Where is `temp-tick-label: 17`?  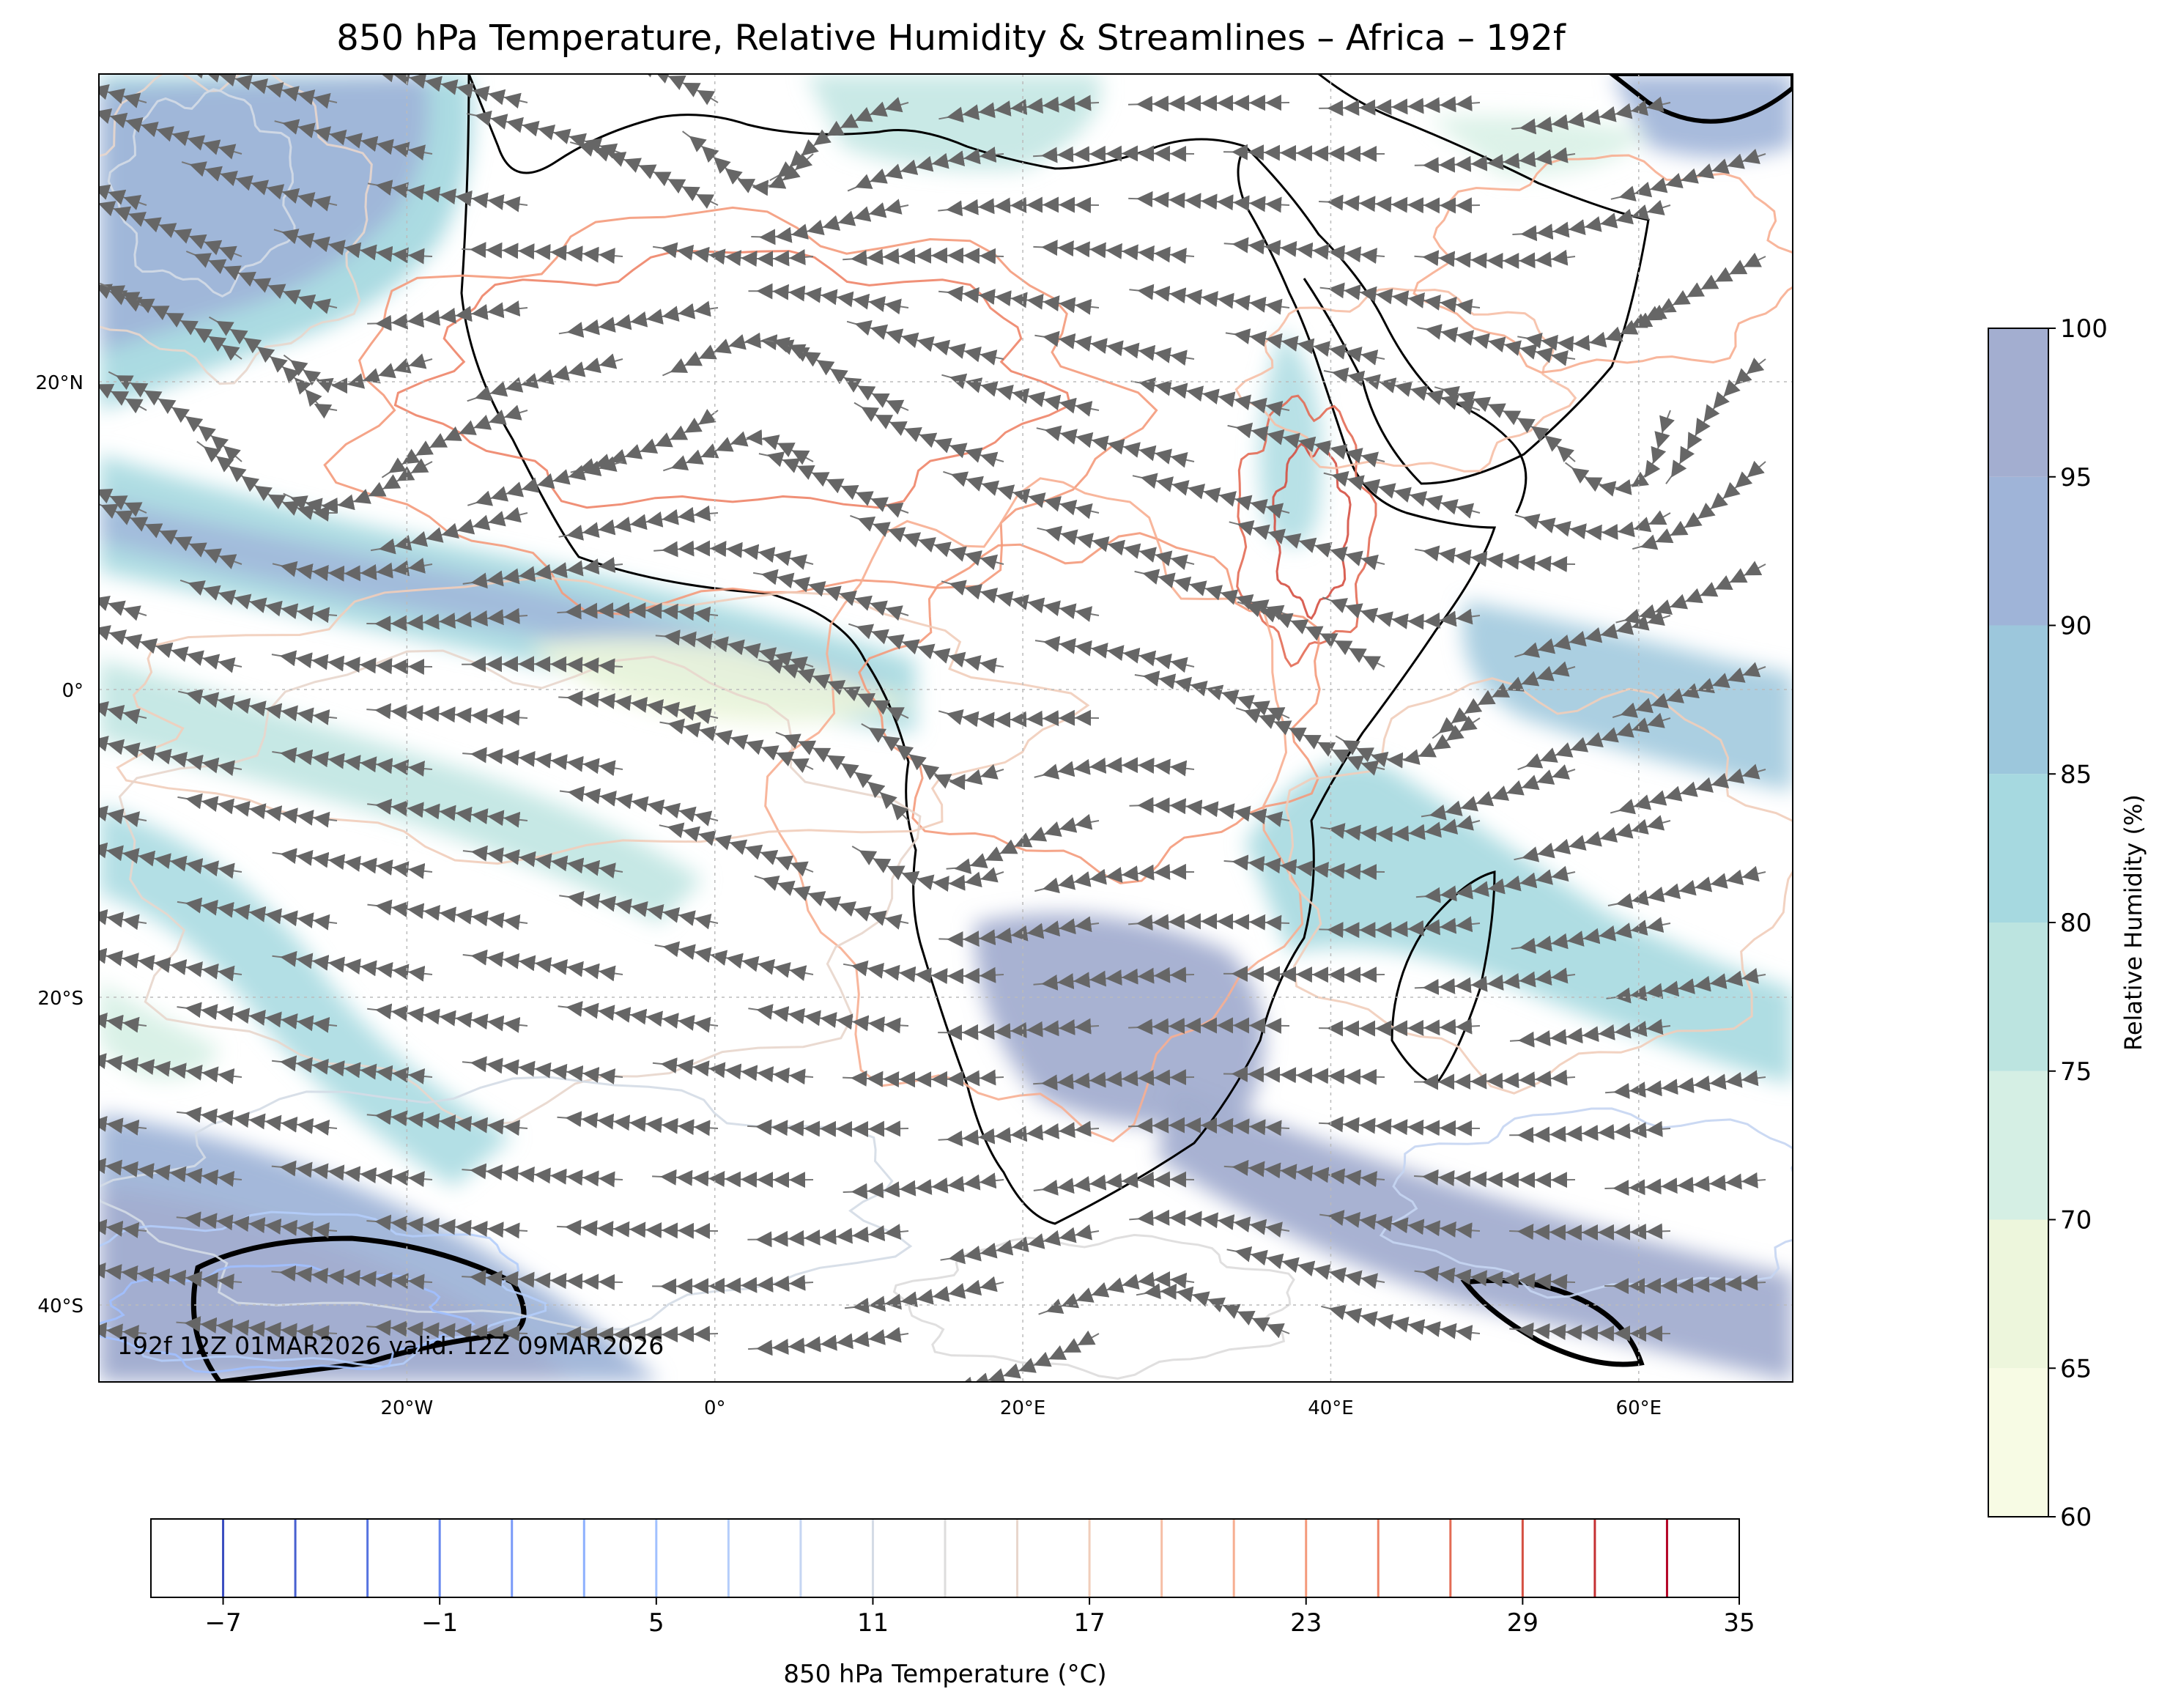 temp-tick-label: 17 is located at coordinates (1089, 1623).